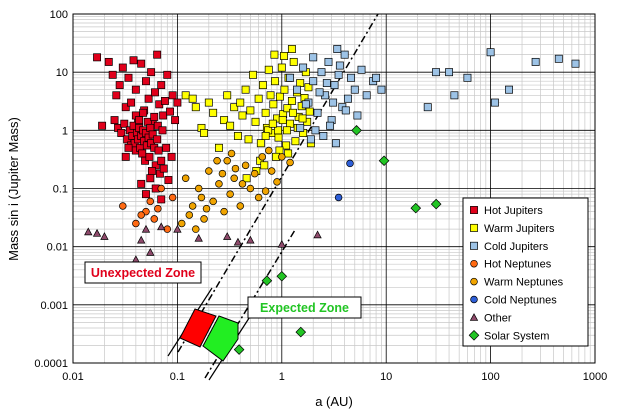 The height and width of the screenshot is (417, 618). Describe the element at coordinates (474, 245) in the screenshot. I see `legend-marker-cold-jupiters` at that location.